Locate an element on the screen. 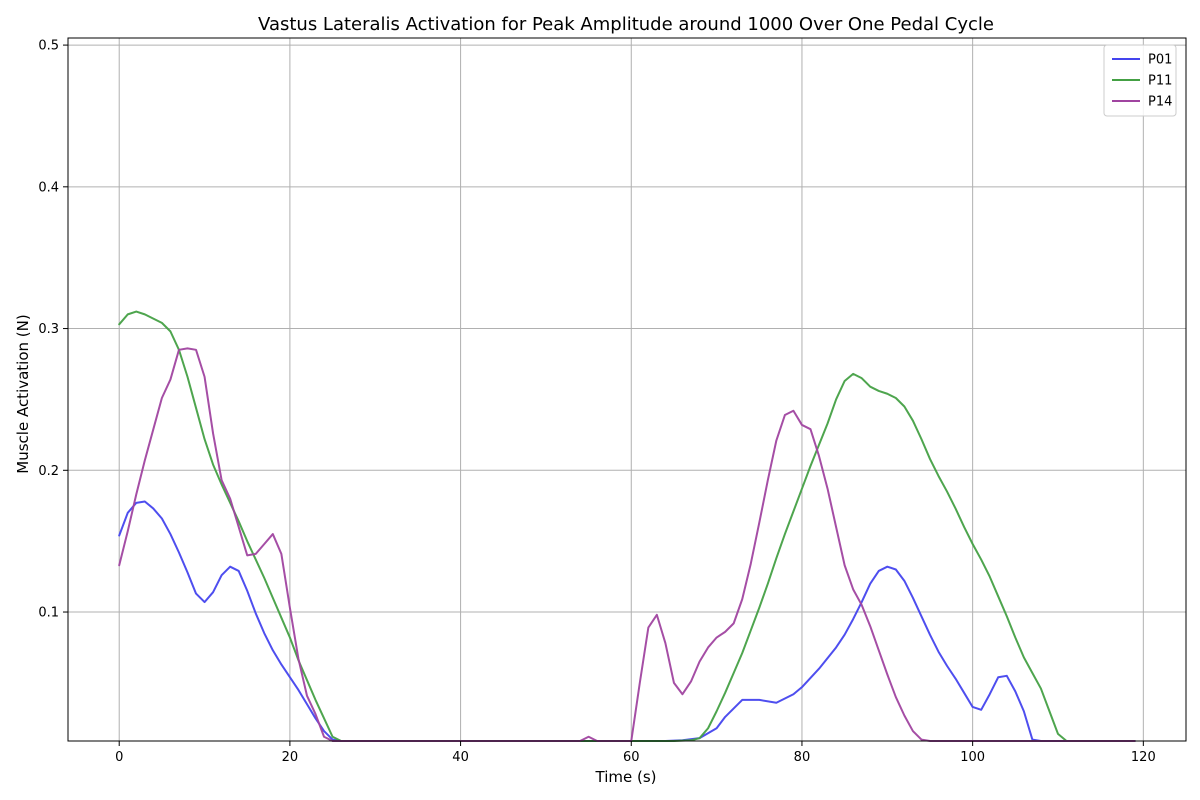 The width and height of the screenshot is (1200, 800). y-tick-label: 0.2 is located at coordinates (48, 471).